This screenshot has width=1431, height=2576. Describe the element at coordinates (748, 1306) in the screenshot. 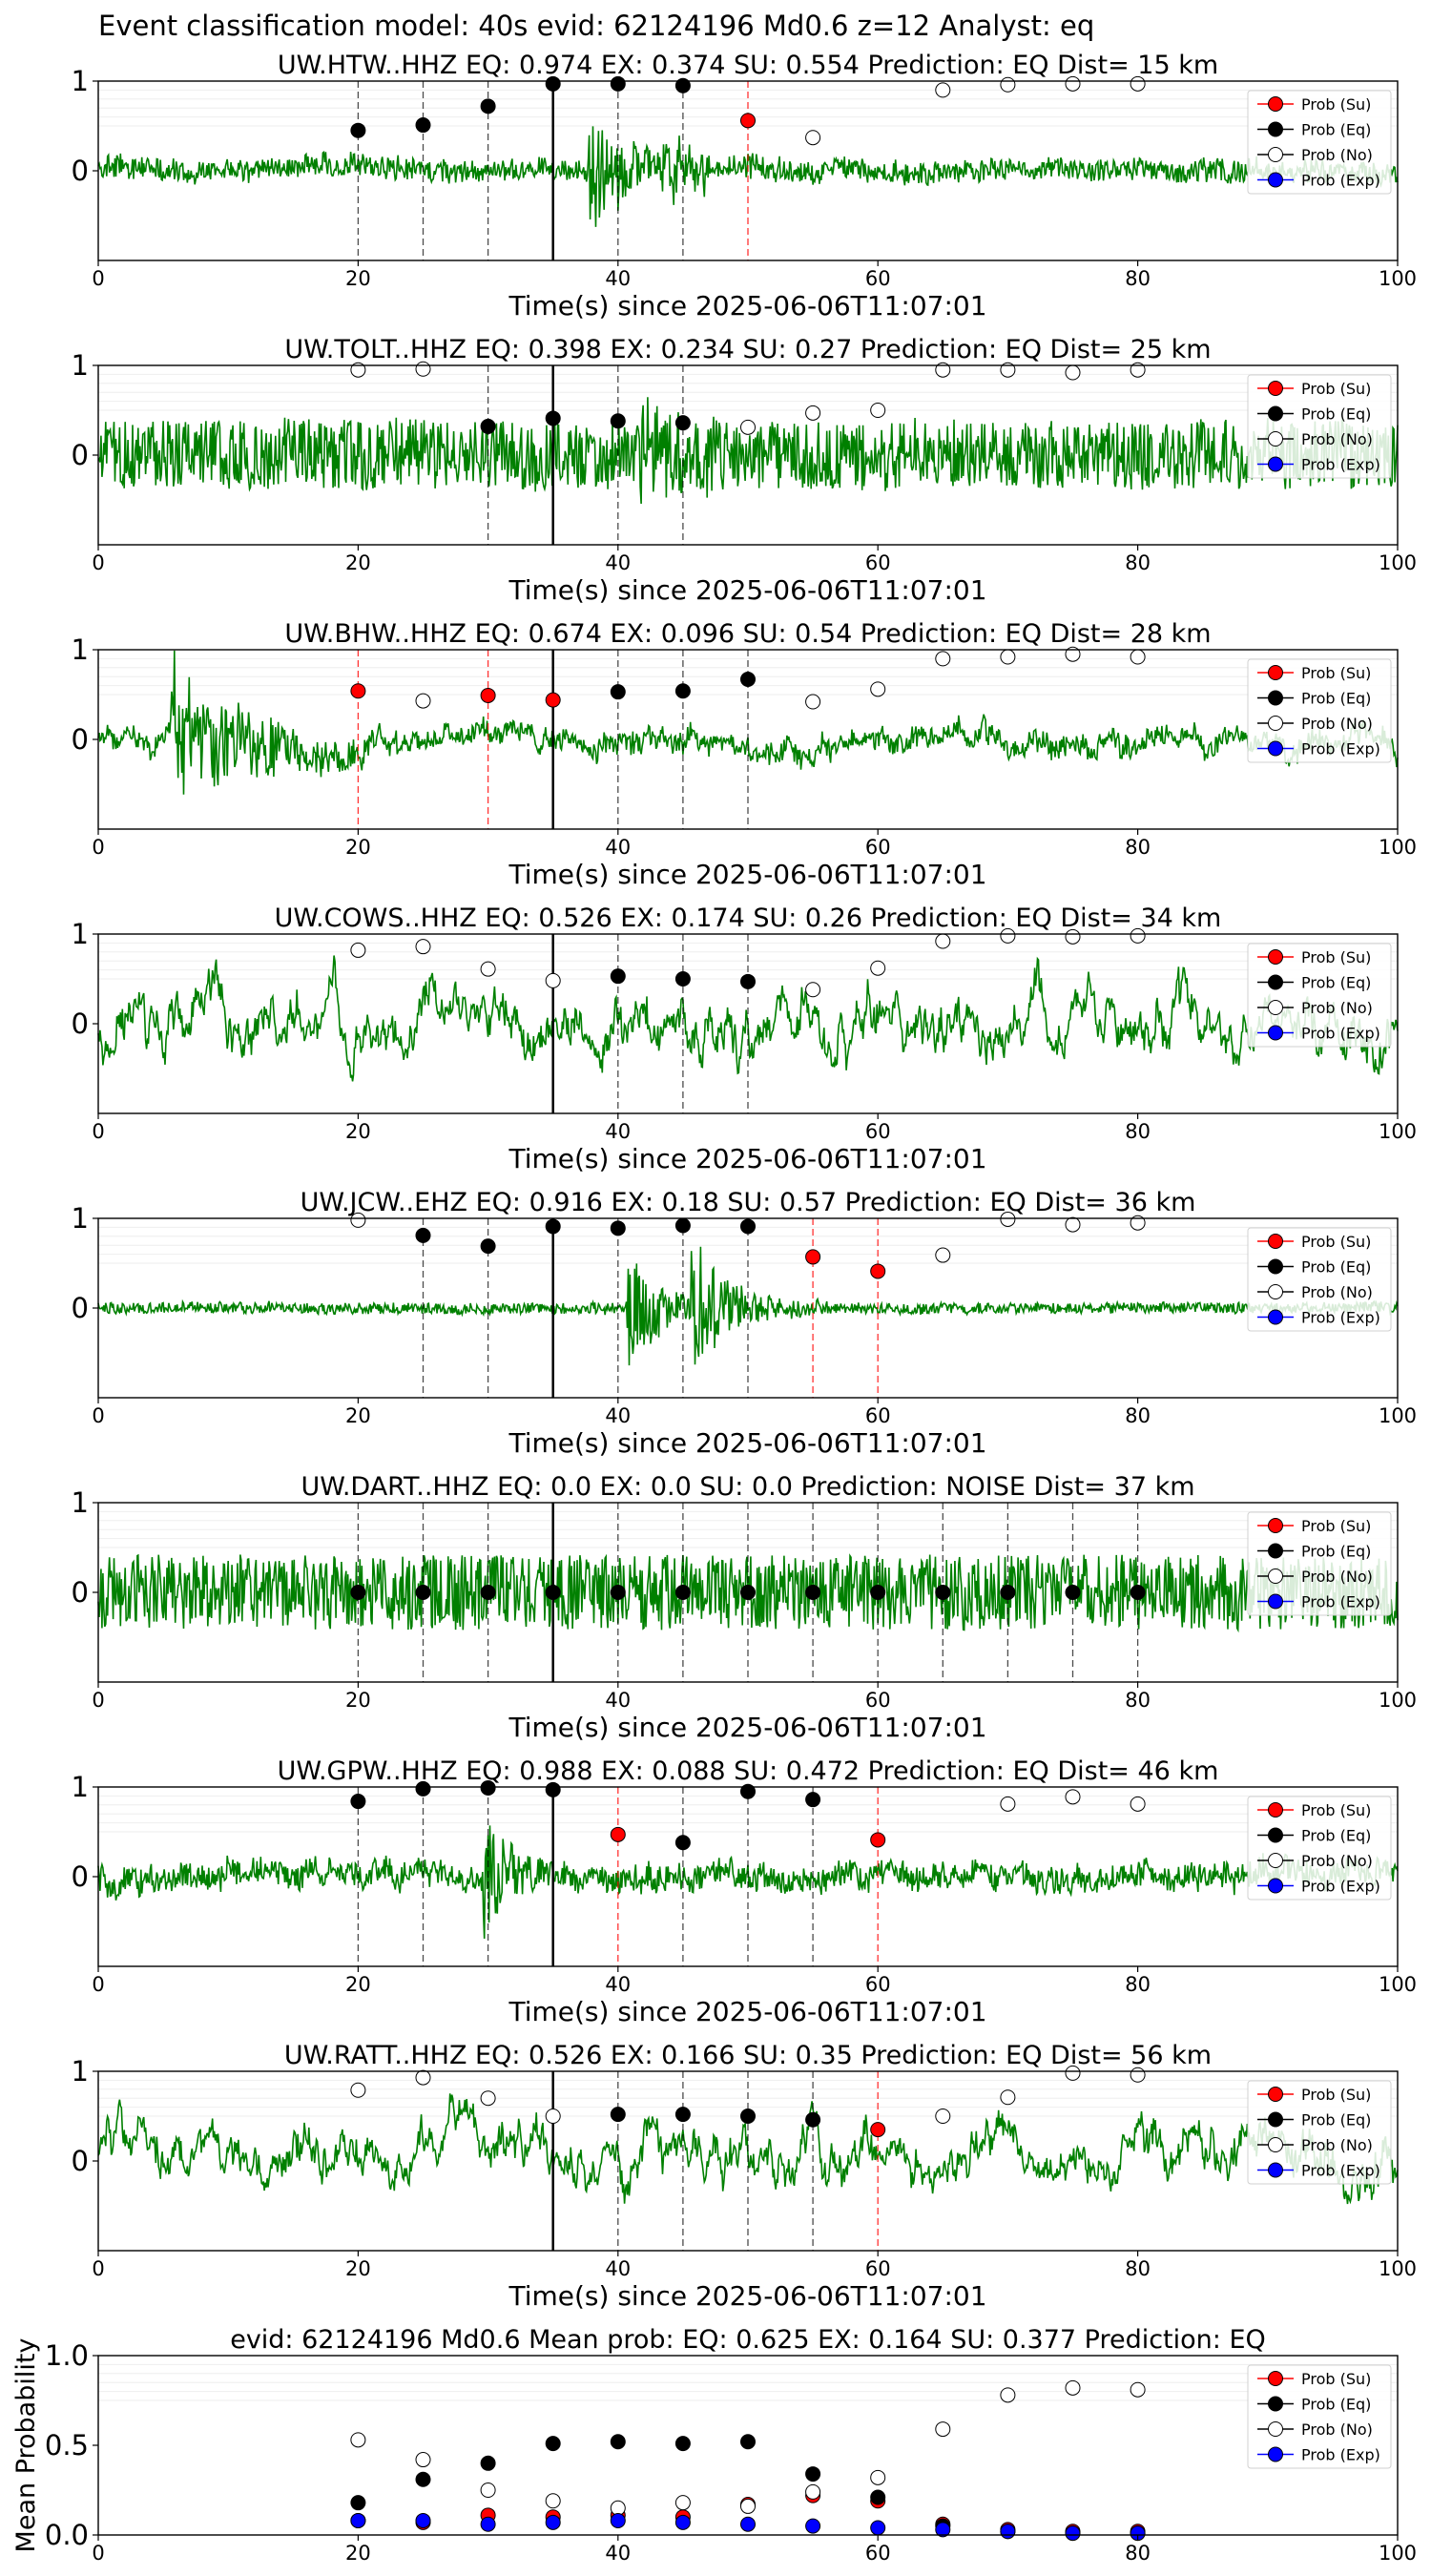

I see `waveform-trace` at that location.